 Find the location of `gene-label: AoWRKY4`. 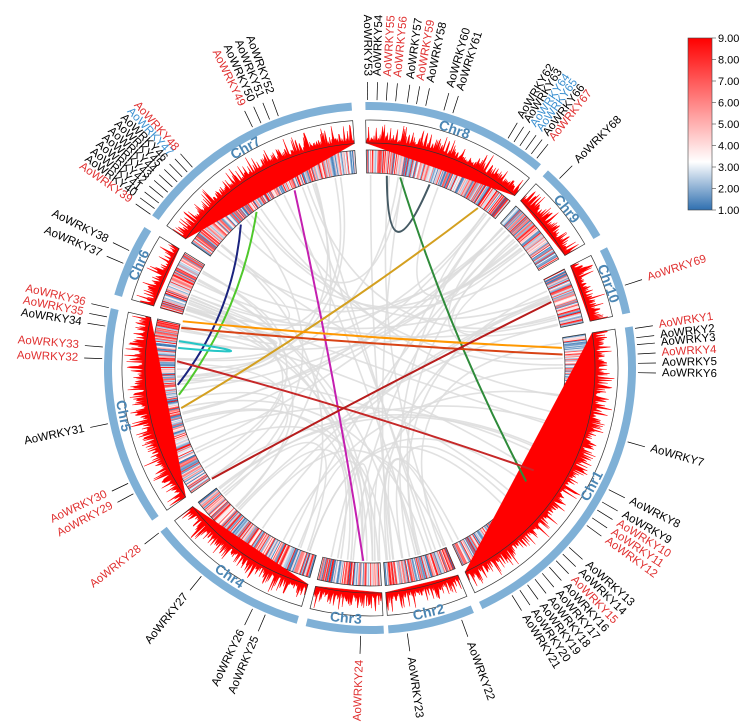

gene-label: AoWRKY4 is located at coordinates (689, 351).